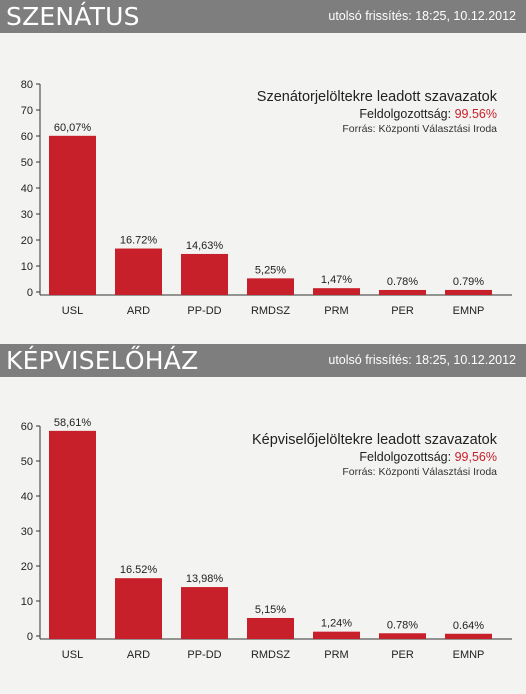 The image size is (526, 694). Describe the element at coordinates (27, 567) in the screenshot. I see `chamber-y-tick-label: 20` at that location.